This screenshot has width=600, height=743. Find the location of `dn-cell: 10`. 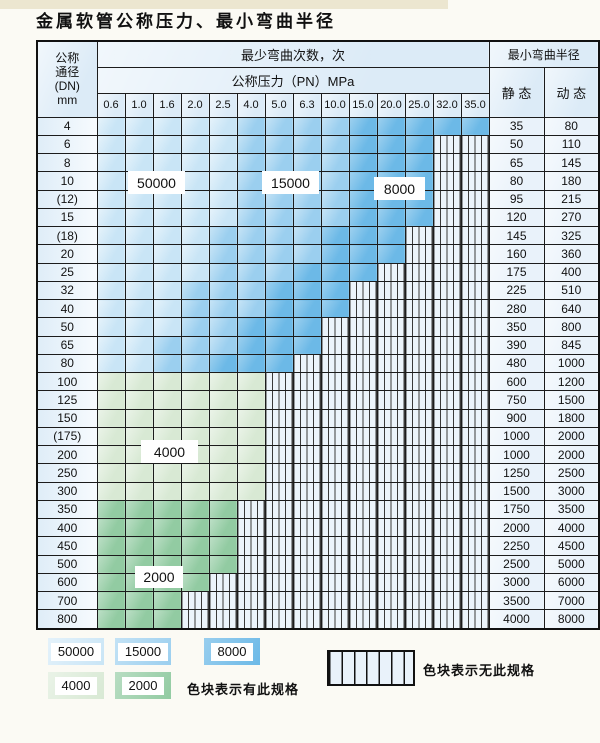

dn-cell: 10 is located at coordinates (67, 181).